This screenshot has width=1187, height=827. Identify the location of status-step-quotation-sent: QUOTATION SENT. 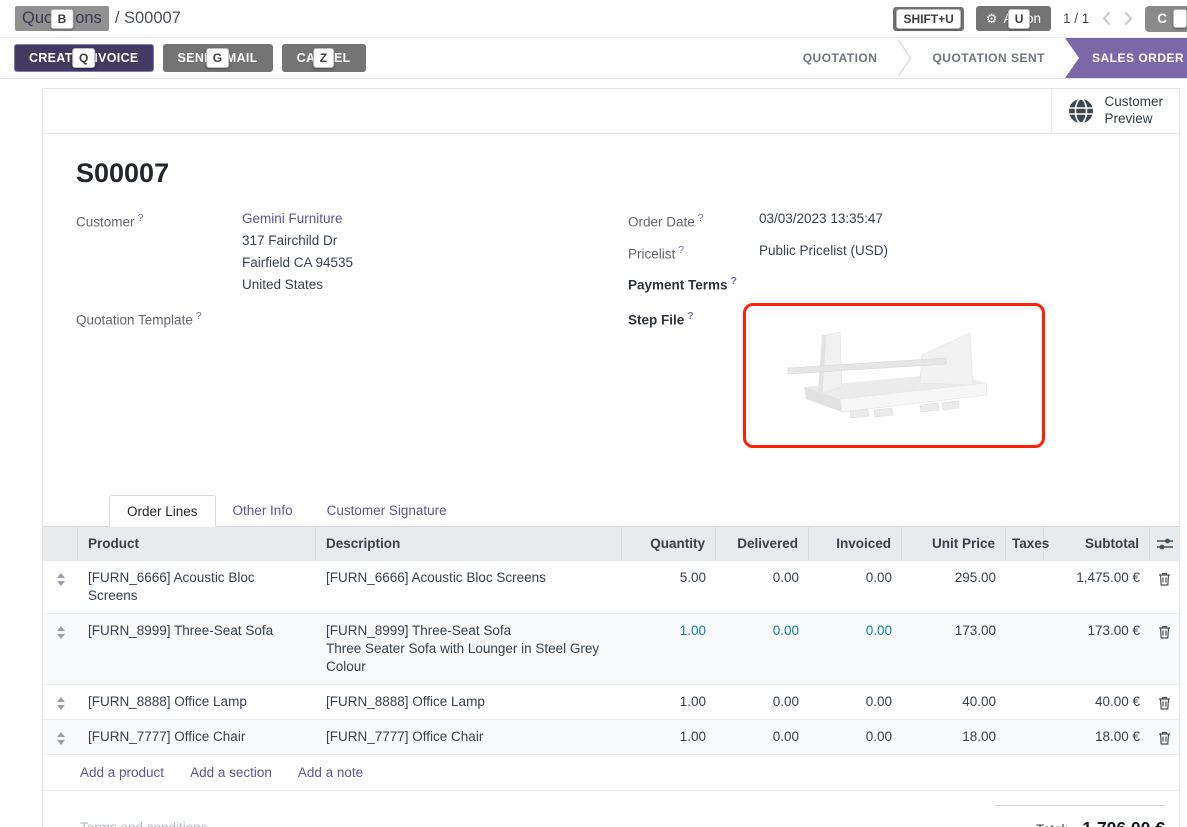
(988, 58).